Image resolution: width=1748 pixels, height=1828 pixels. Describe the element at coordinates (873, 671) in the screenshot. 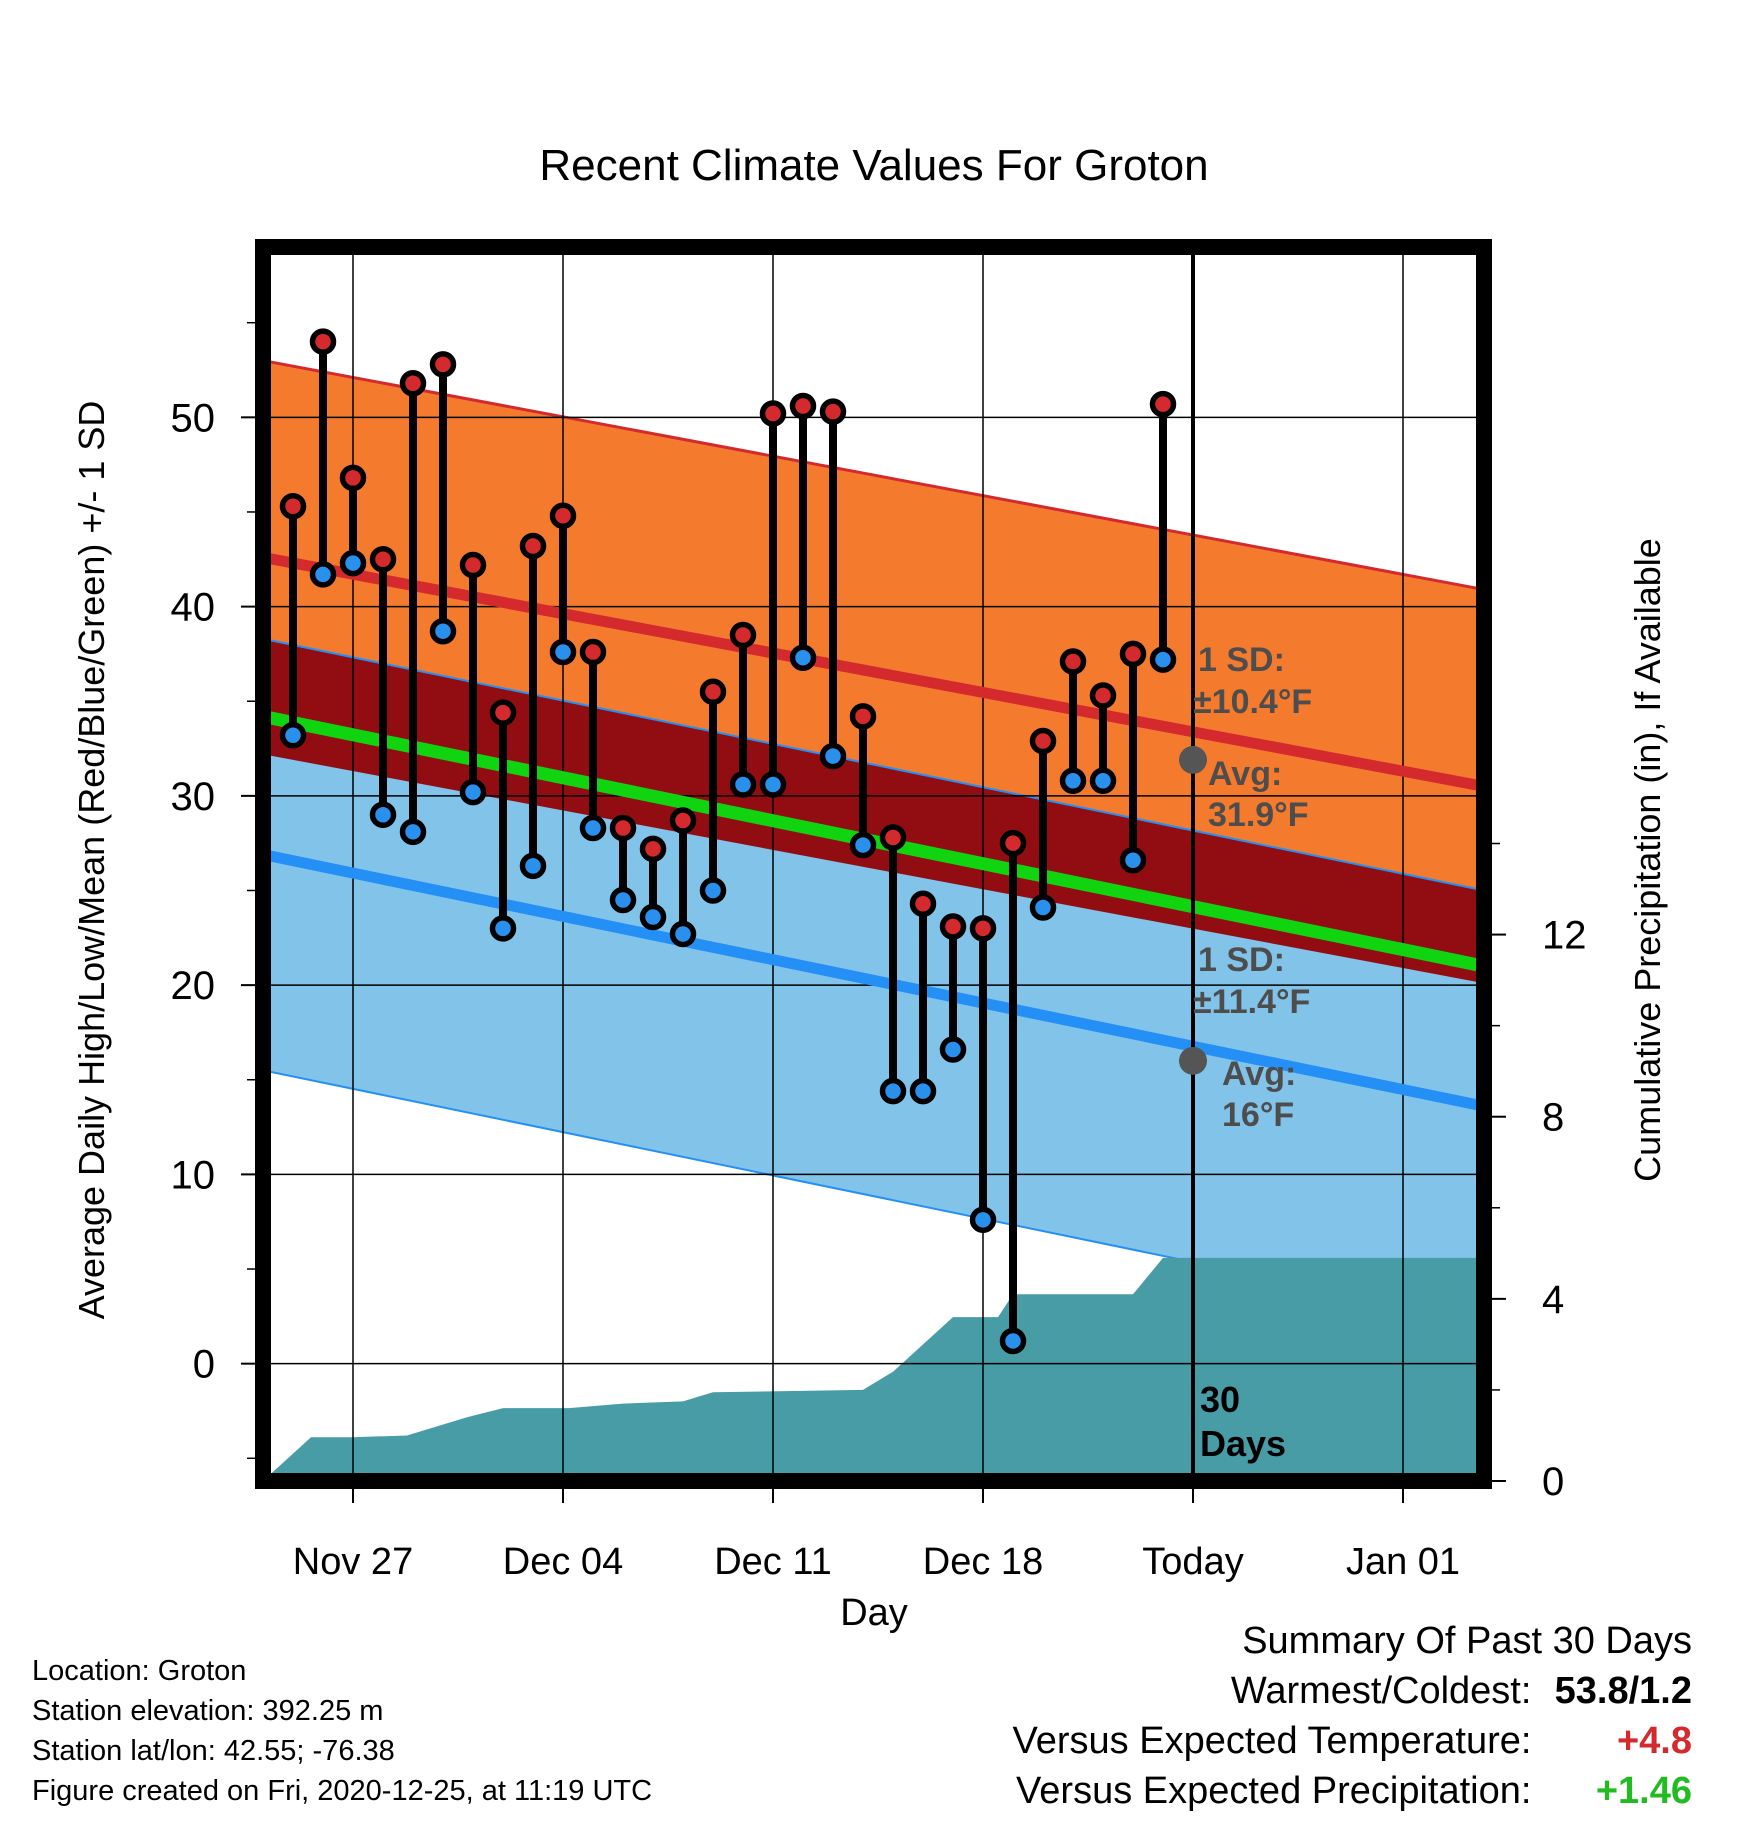

I see `normal-high-line` at that location.